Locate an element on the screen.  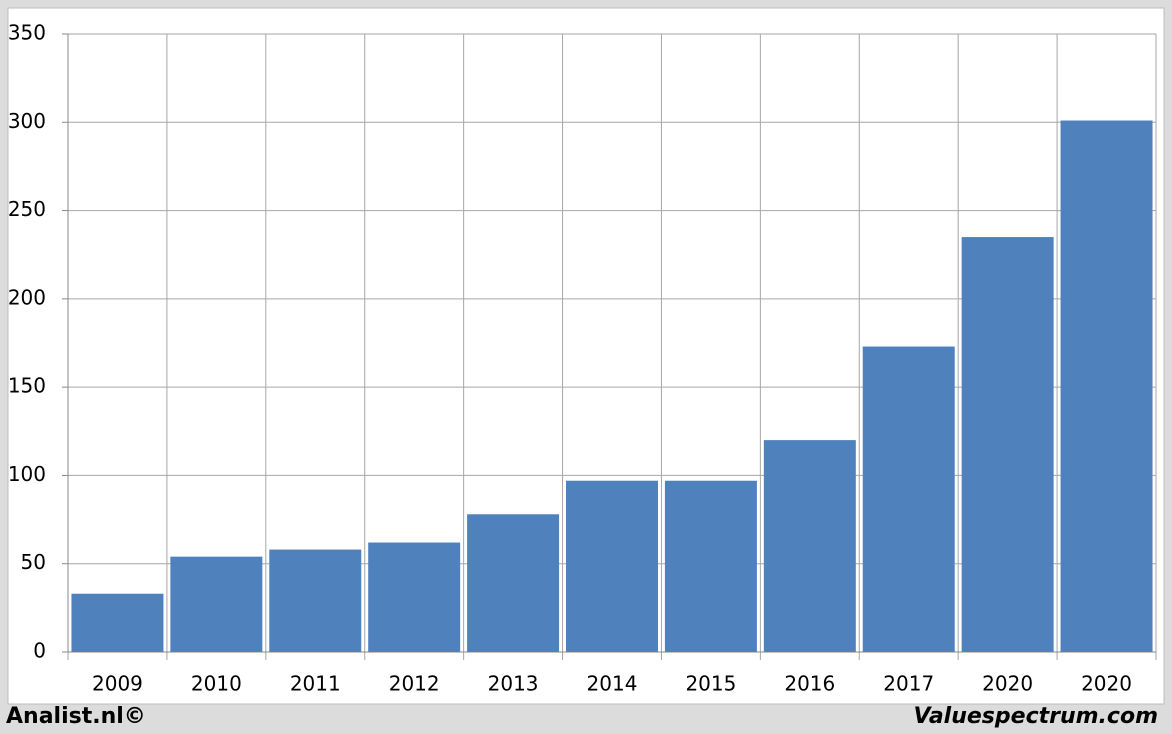
y-tick-label: 350 is located at coordinates (27, 33).